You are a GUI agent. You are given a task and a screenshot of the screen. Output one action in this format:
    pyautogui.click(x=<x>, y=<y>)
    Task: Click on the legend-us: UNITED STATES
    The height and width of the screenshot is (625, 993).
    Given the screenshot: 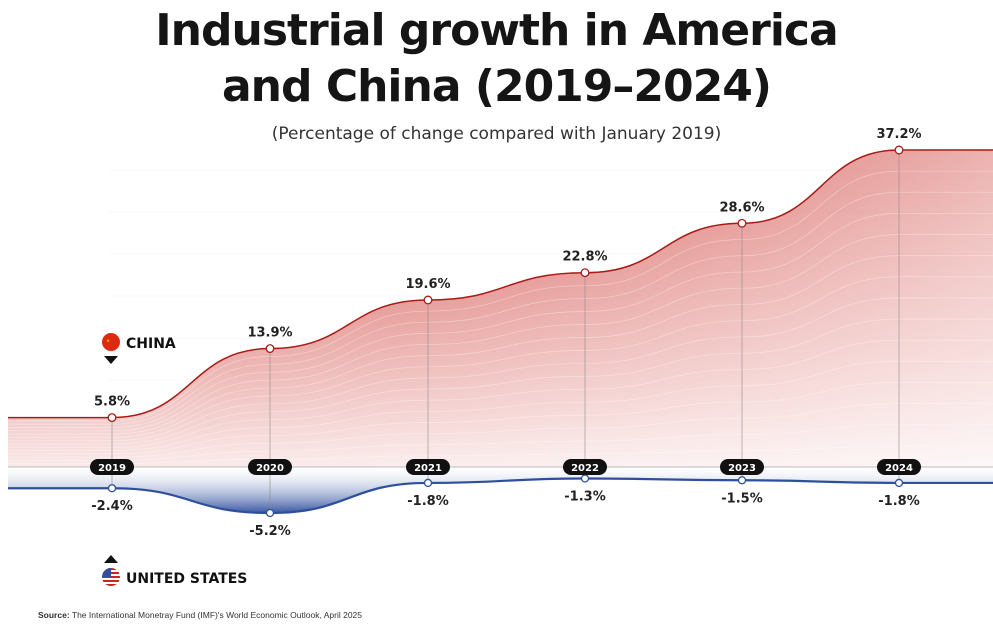 What is the action you would take?
    pyautogui.click(x=174, y=571)
    